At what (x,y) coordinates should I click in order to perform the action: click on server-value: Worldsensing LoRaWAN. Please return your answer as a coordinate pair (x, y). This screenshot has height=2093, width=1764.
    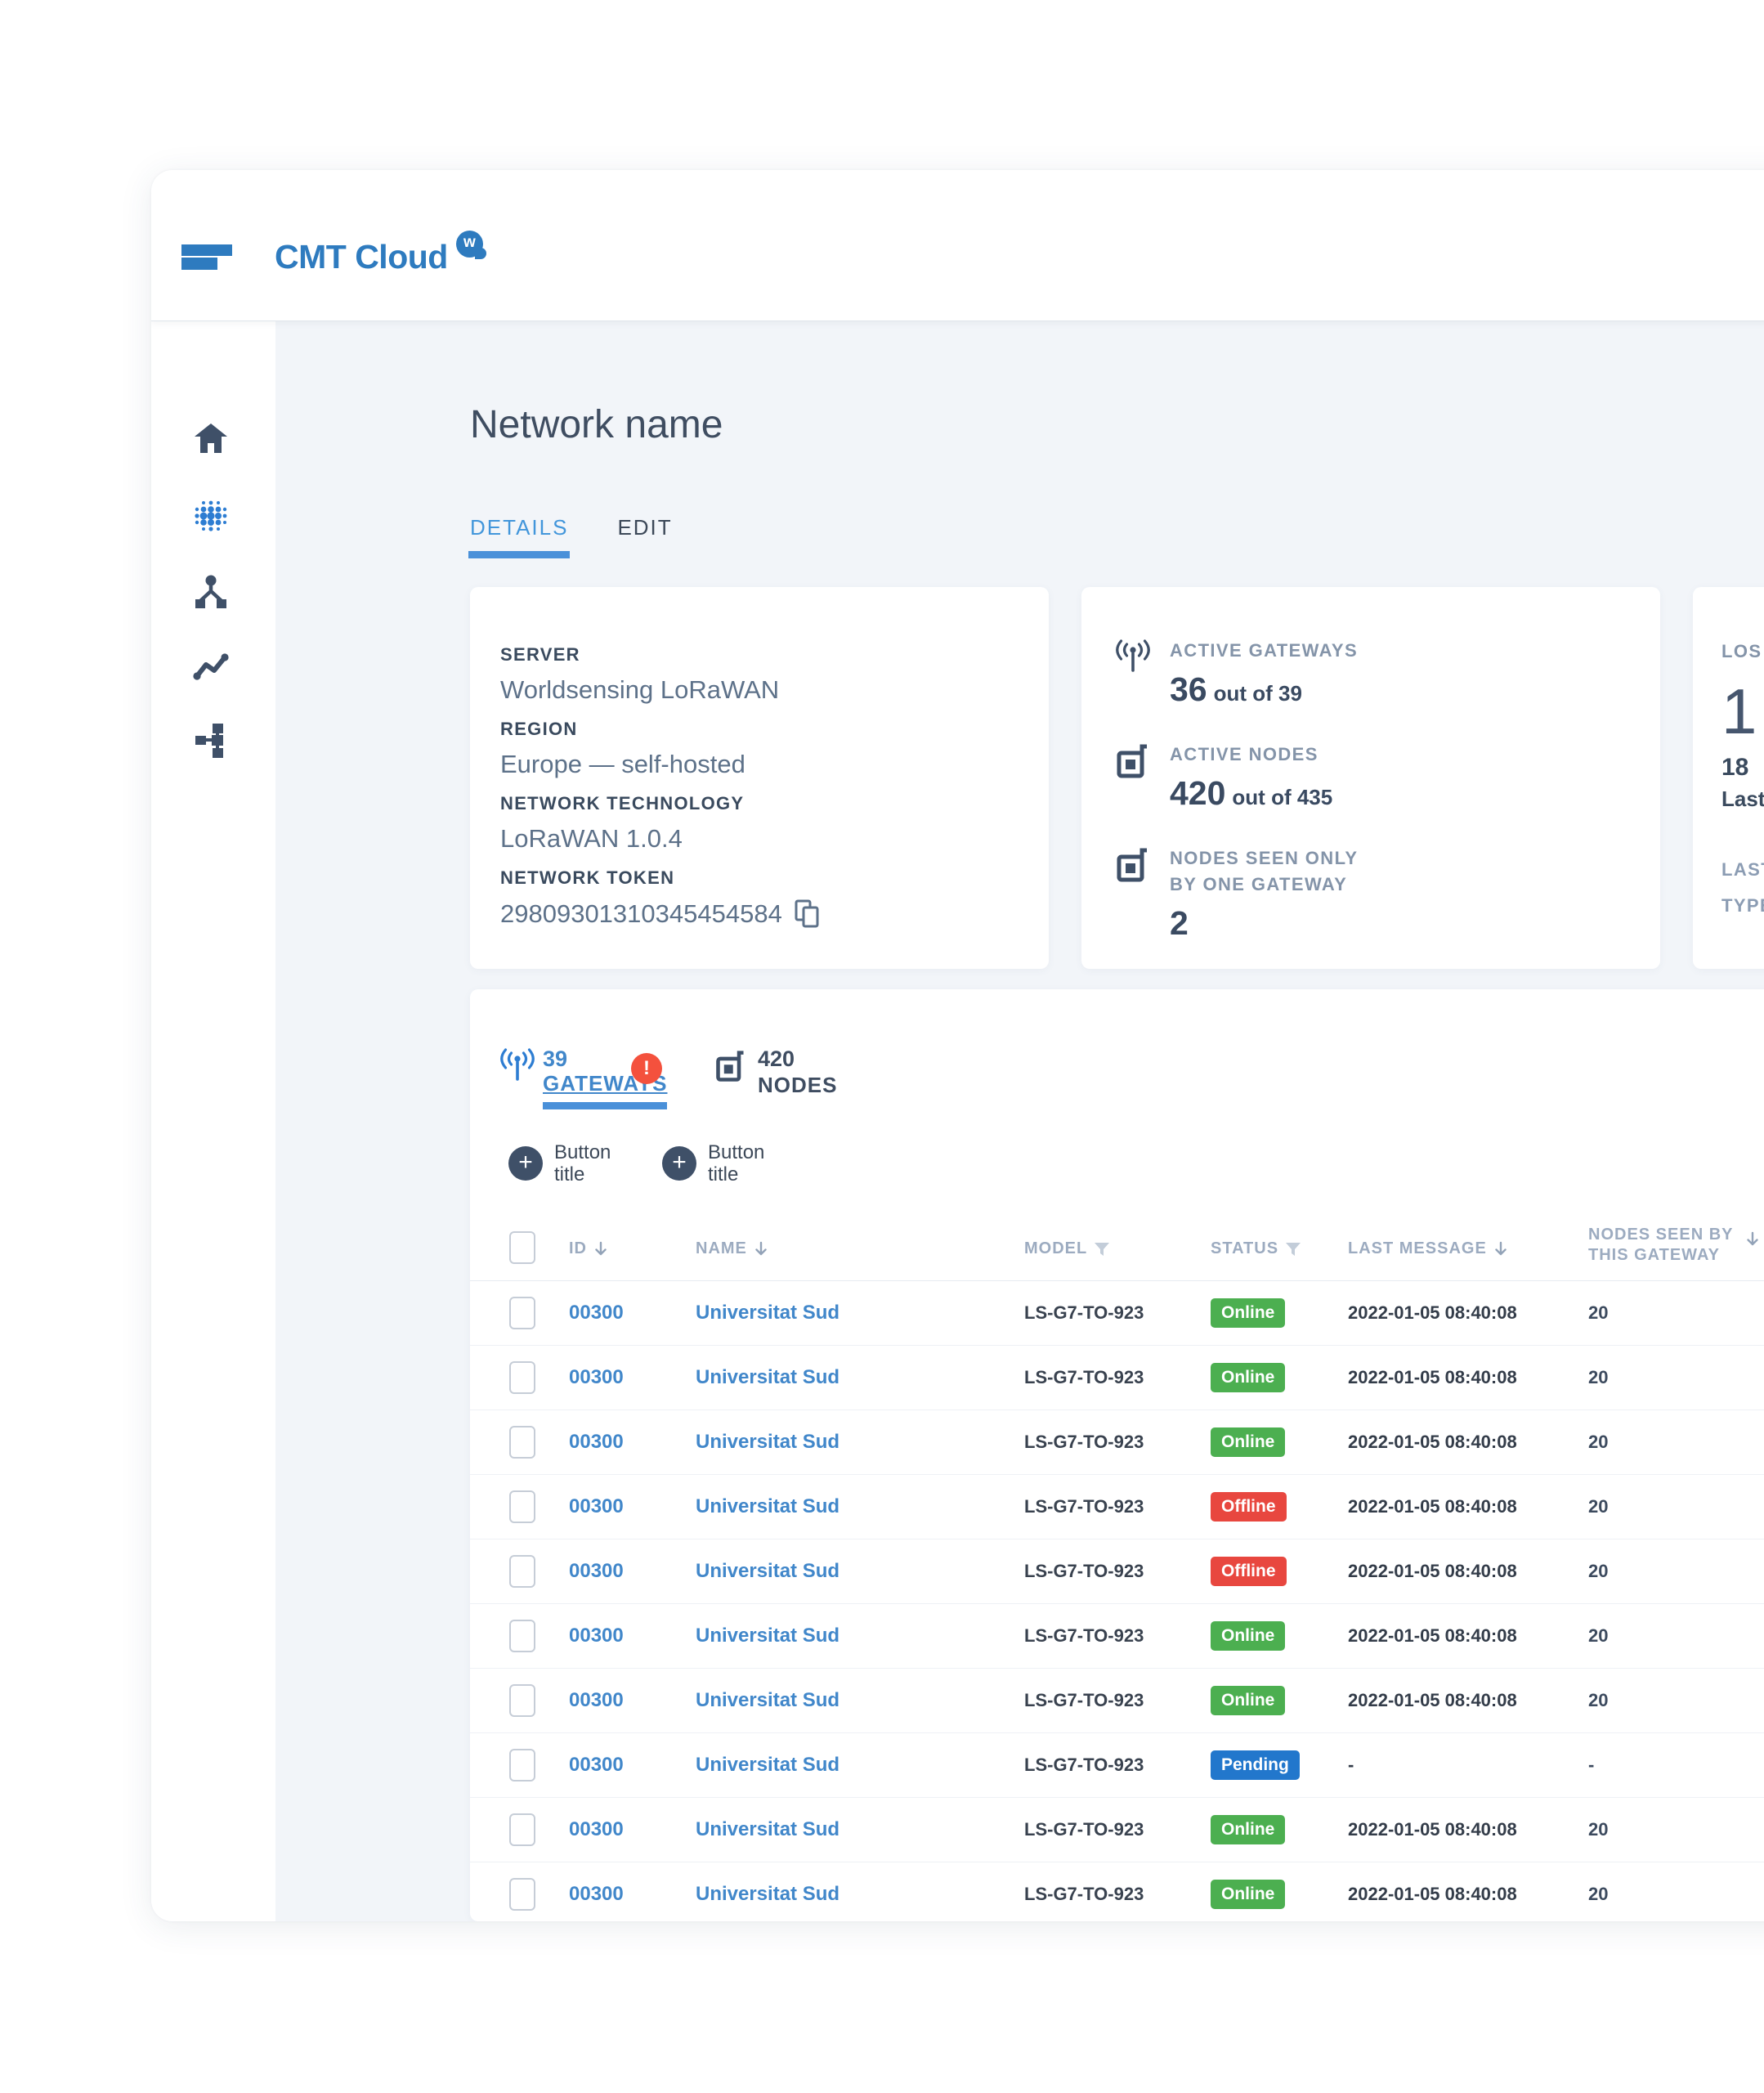
    Looking at the image, I should click on (640, 690).